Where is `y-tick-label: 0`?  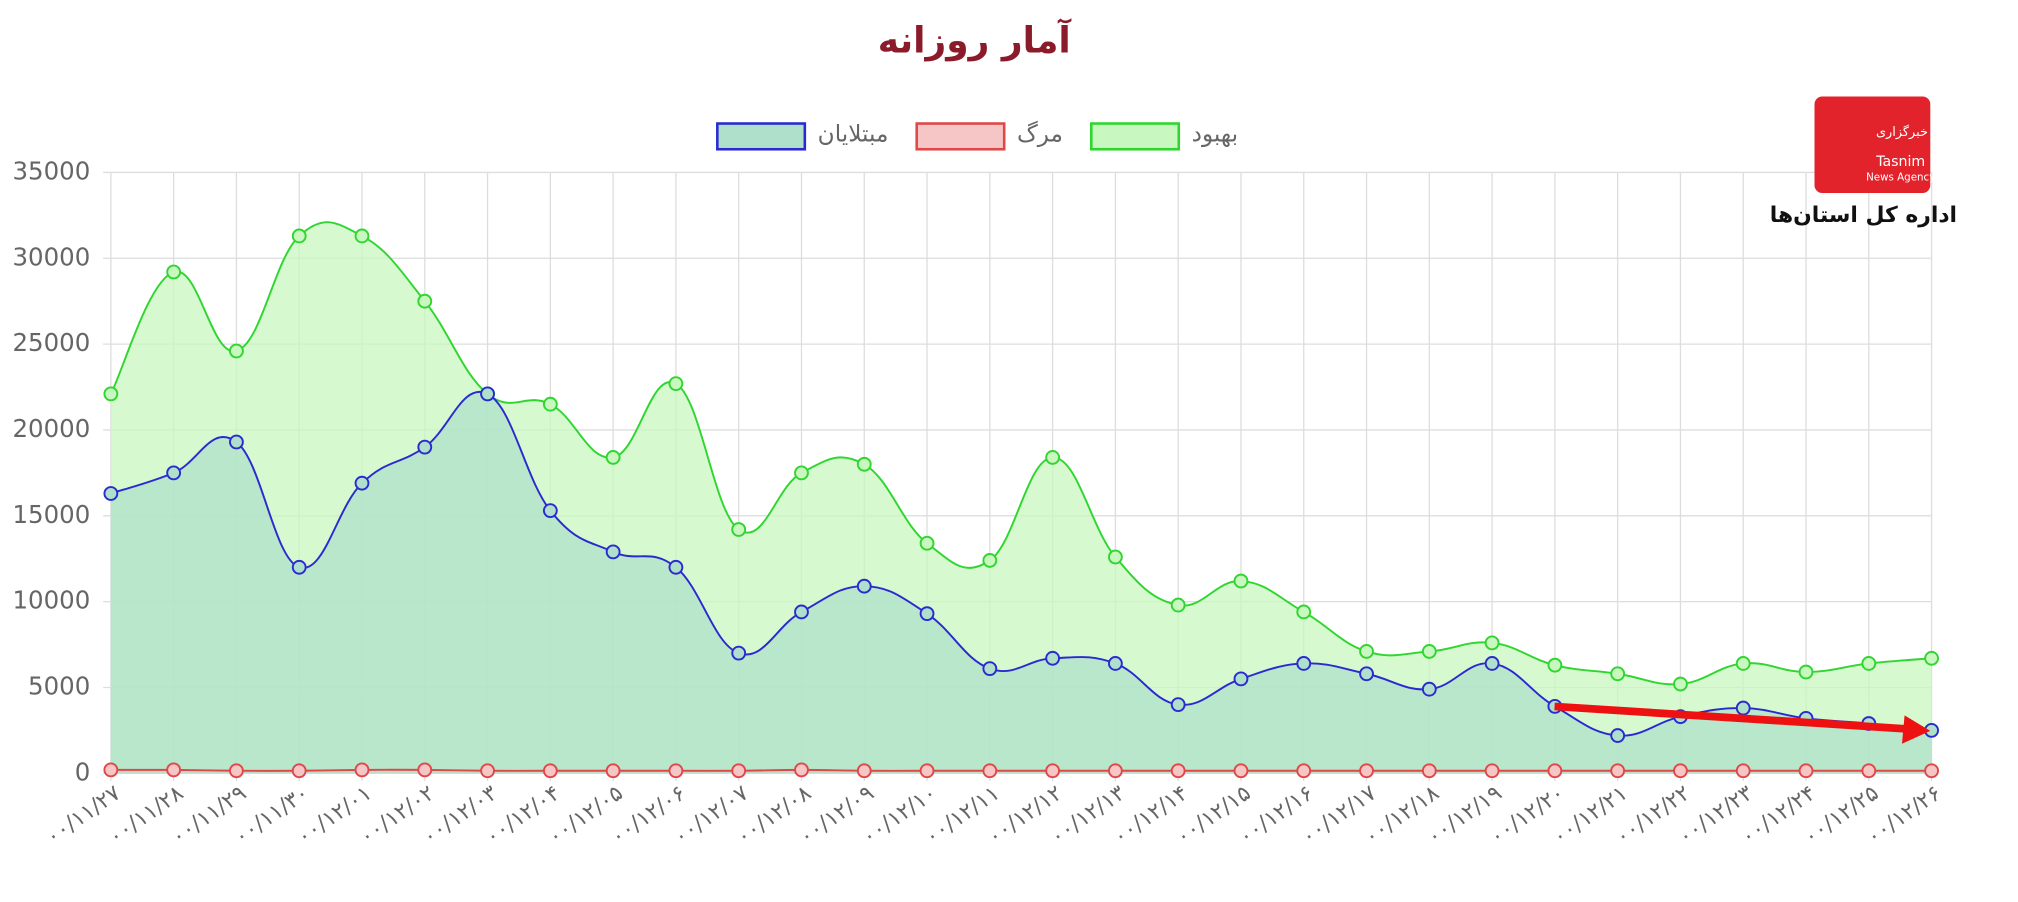
y-tick-label: 0 is located at coordinates (83, 771).